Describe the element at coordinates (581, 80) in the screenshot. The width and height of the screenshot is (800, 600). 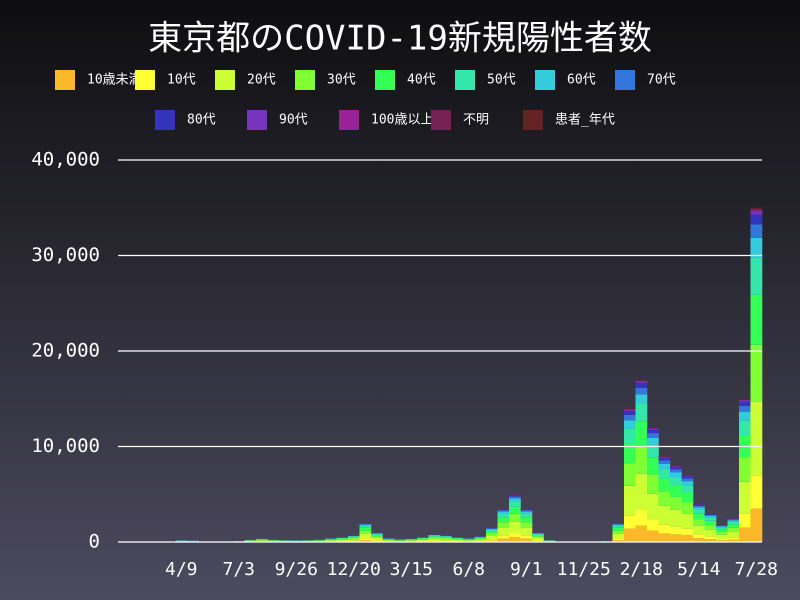
I see `legend-label: 60代` at that location.